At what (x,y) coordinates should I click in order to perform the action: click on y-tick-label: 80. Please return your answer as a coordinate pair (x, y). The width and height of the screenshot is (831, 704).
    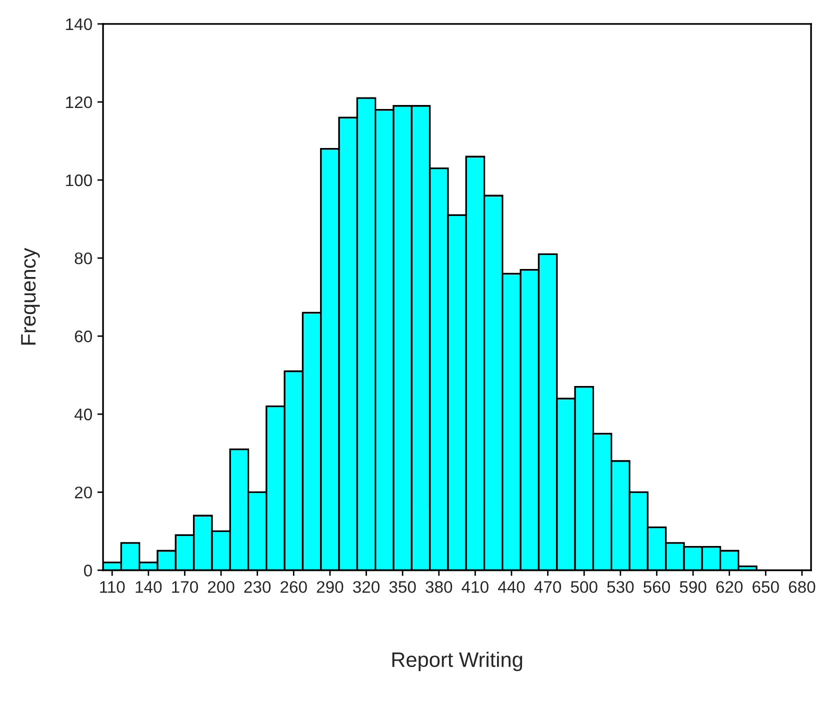
    Looking at the image, I should click on (83, 258).